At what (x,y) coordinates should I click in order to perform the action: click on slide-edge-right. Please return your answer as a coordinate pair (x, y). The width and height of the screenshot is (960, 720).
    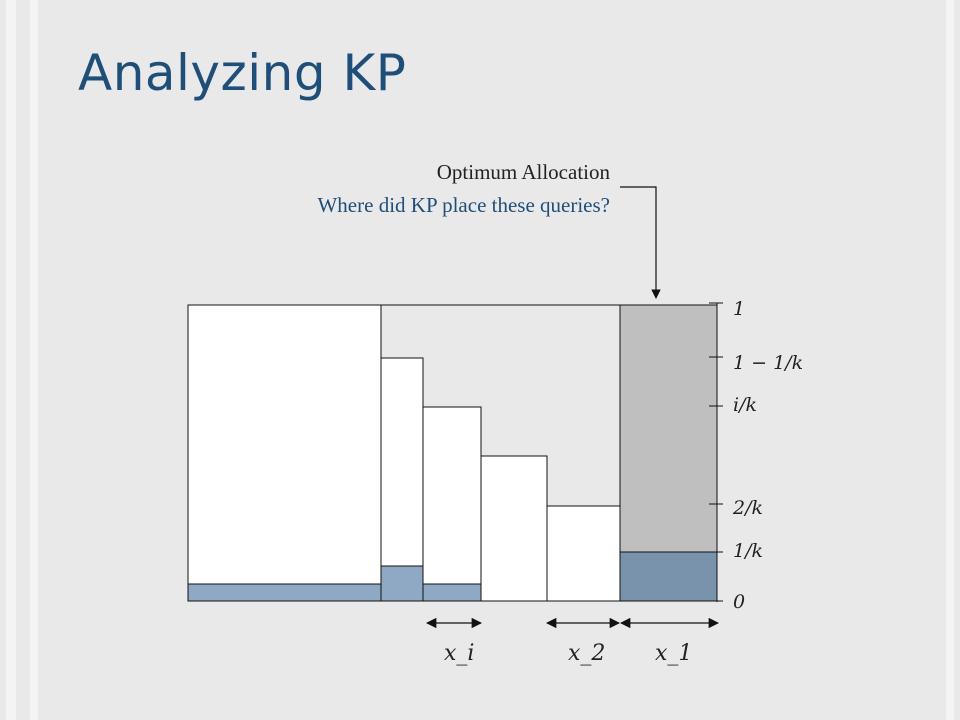
    Looking at the image, I should click on (950, 360).